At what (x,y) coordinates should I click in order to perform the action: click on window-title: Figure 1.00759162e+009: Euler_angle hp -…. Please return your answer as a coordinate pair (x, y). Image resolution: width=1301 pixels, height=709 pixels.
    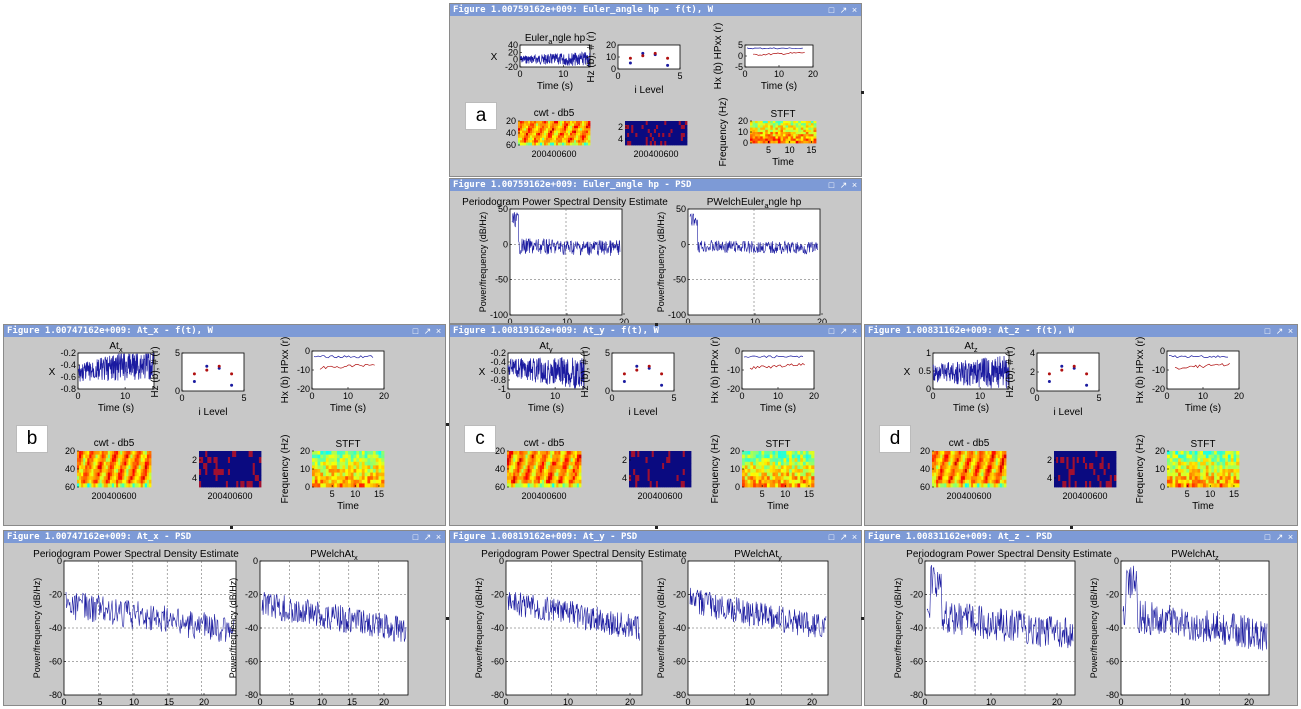
    Looking at the image, I should click on (572, 185).